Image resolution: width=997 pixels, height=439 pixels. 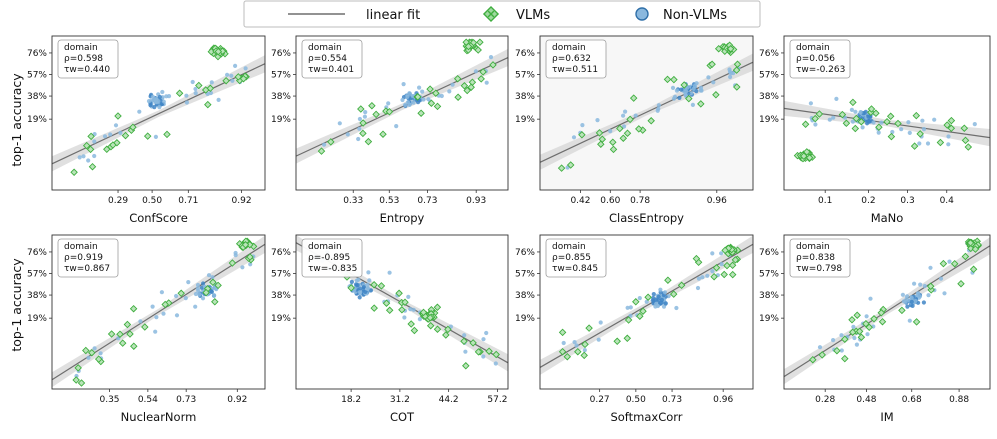 What do you see at coordinates (37, 296) in the screenshot?
I see `y-tick-label: 38%` at bounding box center [37, 296].